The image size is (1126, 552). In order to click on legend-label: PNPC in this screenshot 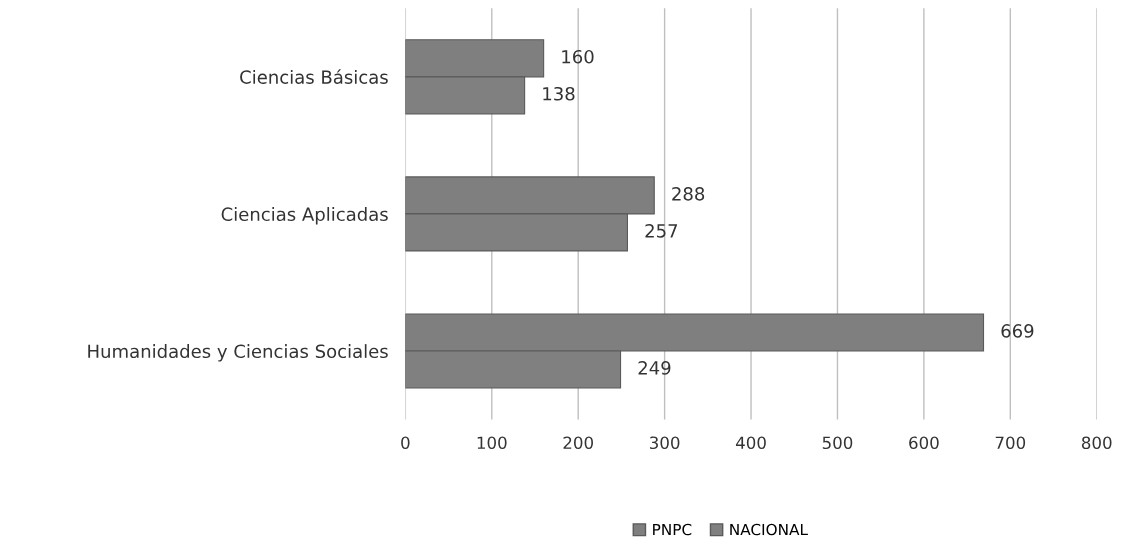, I will do `click(672, 529)`.